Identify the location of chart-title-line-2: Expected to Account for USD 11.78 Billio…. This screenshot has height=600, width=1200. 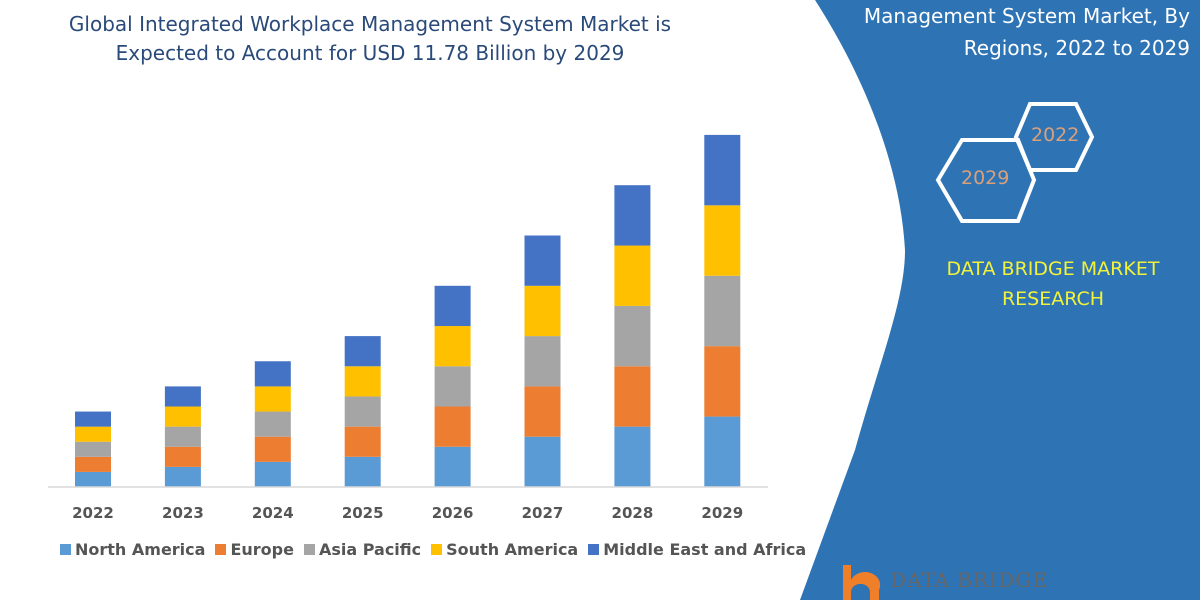
(370, 53).